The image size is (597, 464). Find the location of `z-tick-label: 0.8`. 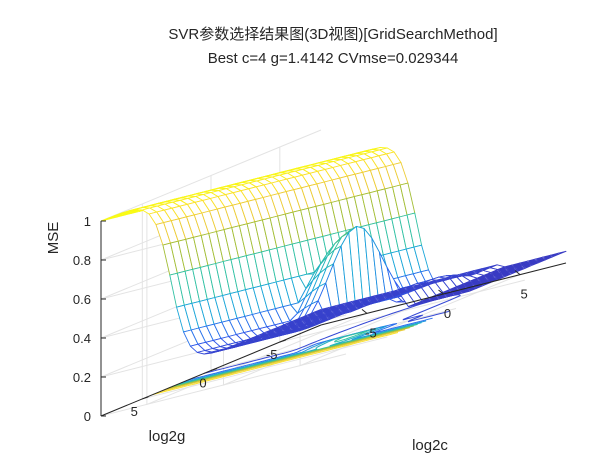

z-tick-label: 0.8 is located at coordinates (82, 260).